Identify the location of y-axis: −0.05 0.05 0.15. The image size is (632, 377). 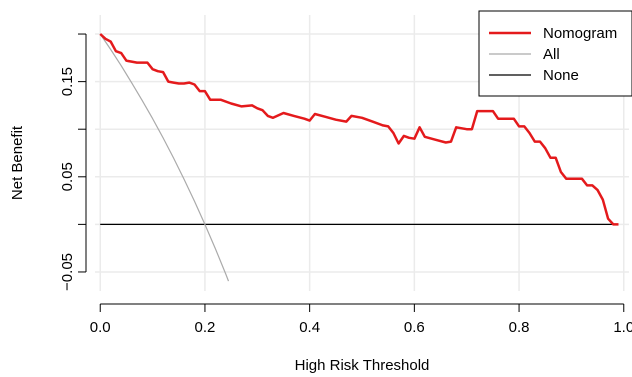
(73, 162).